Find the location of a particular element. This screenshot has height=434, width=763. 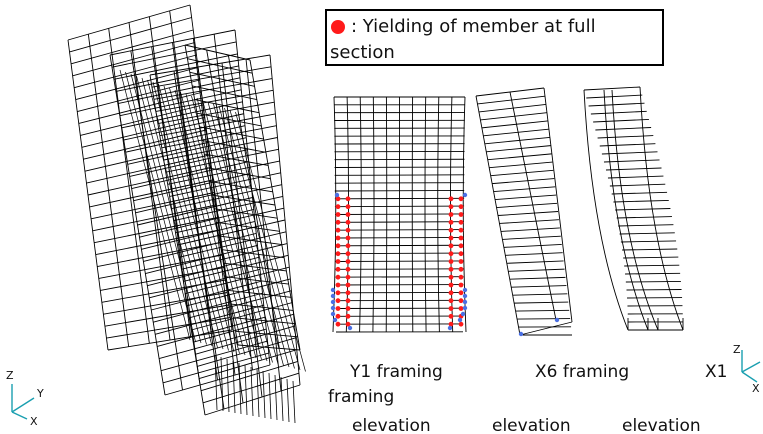

axis-x-line is located at coordinates (19, 415).